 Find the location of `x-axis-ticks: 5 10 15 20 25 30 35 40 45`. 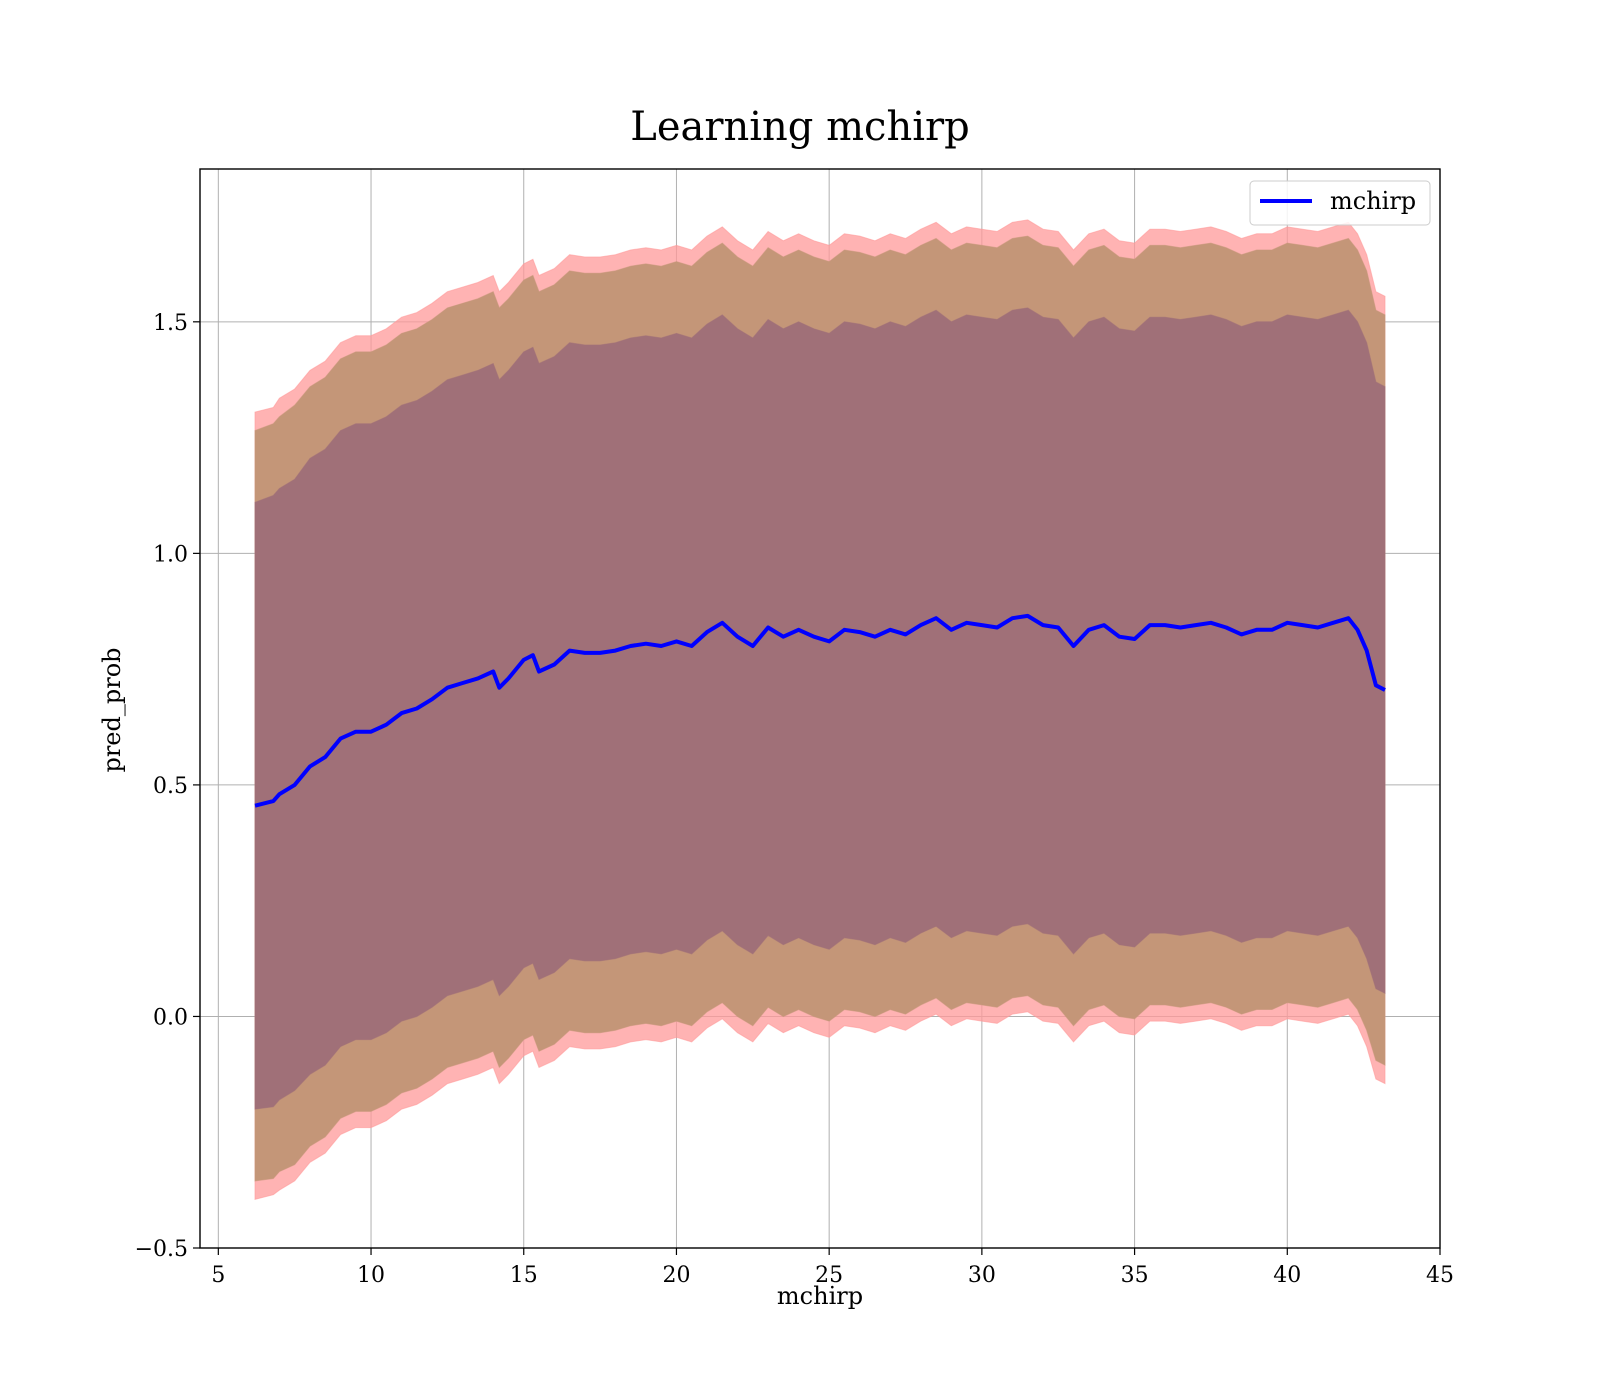

x-axis-ticks: 5 10 15 20 25 30 35 40 45 is located at coordinates (832, 1268).